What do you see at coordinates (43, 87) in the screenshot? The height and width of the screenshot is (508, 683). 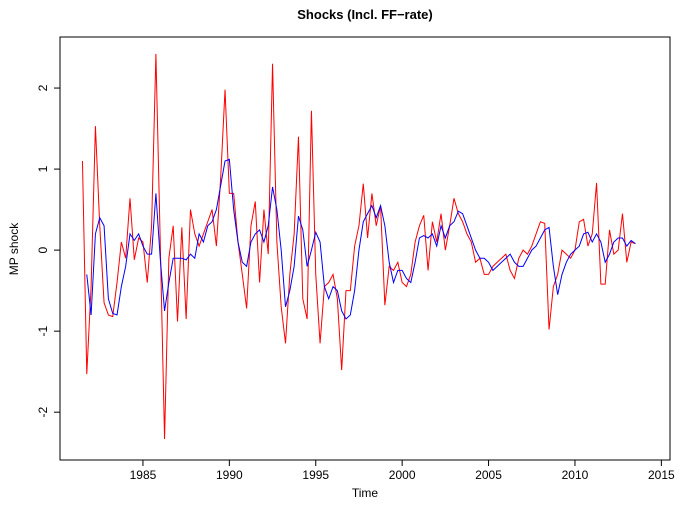 I see `y-tick-label: 2` at bounding box center [43, 87].